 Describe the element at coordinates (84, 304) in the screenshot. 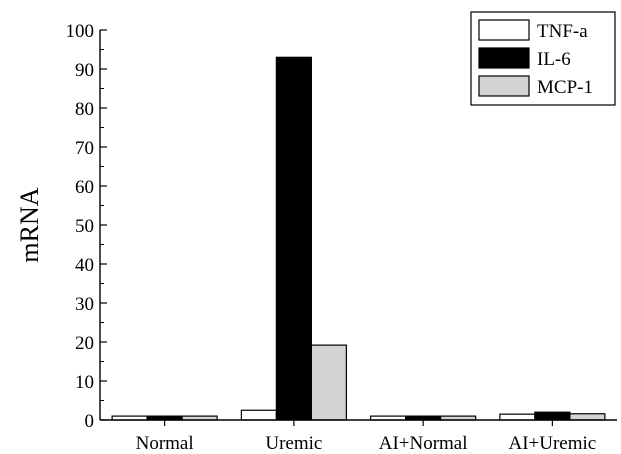

I see `y-tick-label: 30` at that location.